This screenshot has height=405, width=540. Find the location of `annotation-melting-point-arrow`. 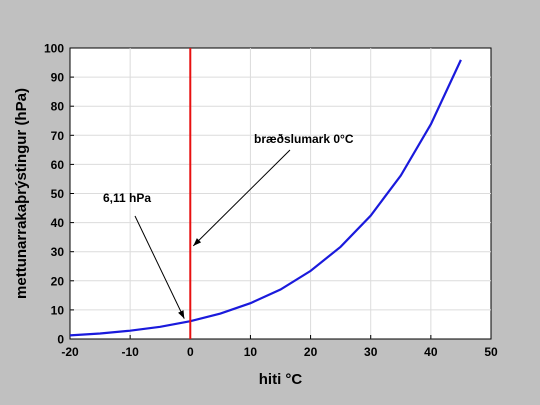

annotation-melting-point-arrow is located at coordinates (241, 198).